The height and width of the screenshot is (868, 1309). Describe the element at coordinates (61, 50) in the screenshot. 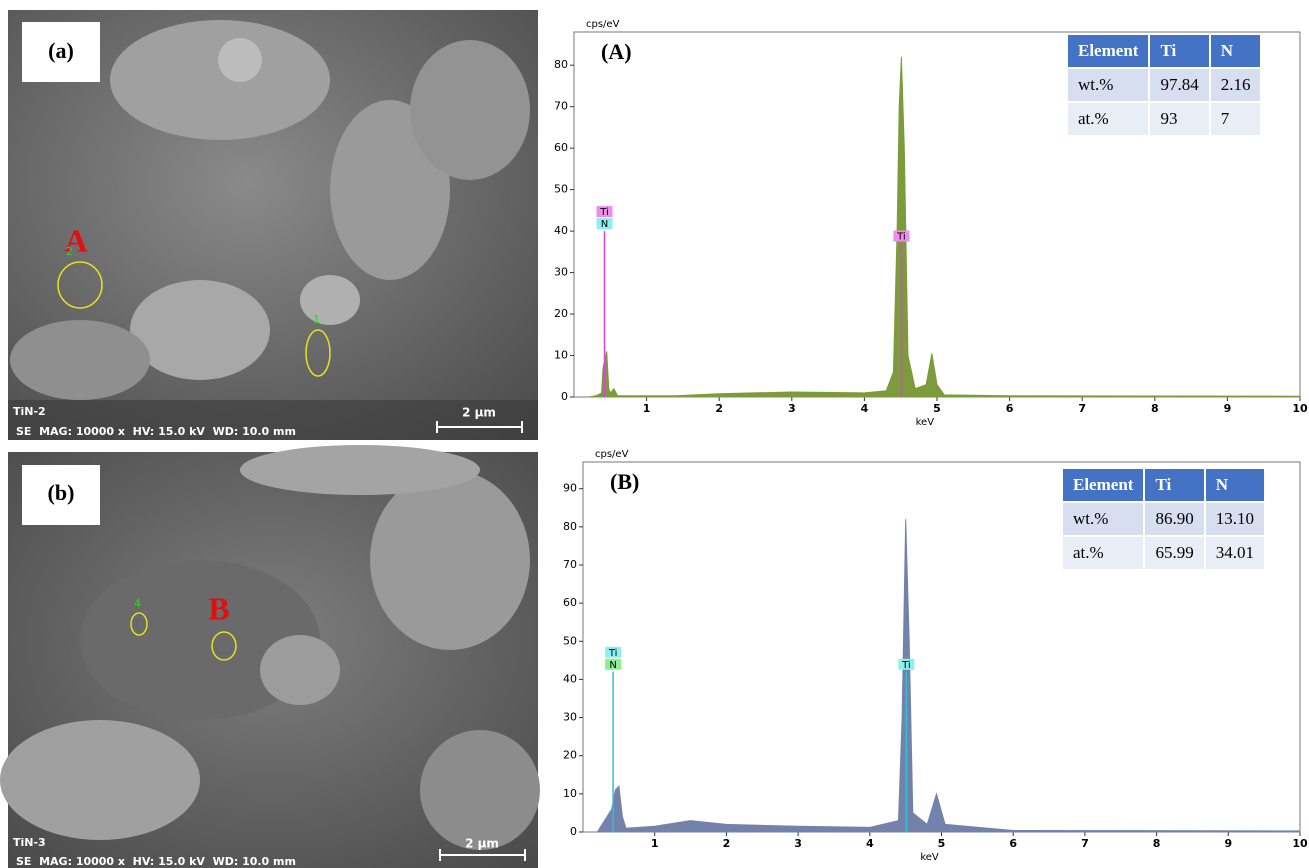

I see `panel-label: (a)` at that location.